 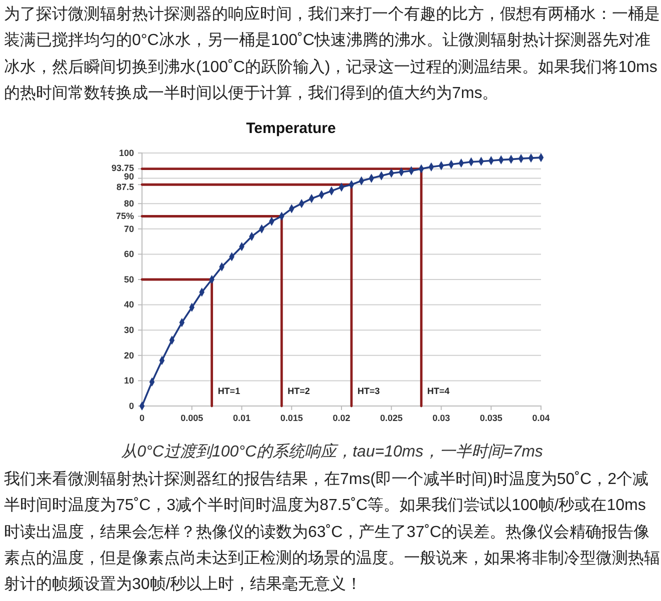 What do you see at coordinates (129, 381) in the screenshot?
I see `y-tick-label: 10` at bounding box center [129, 381].